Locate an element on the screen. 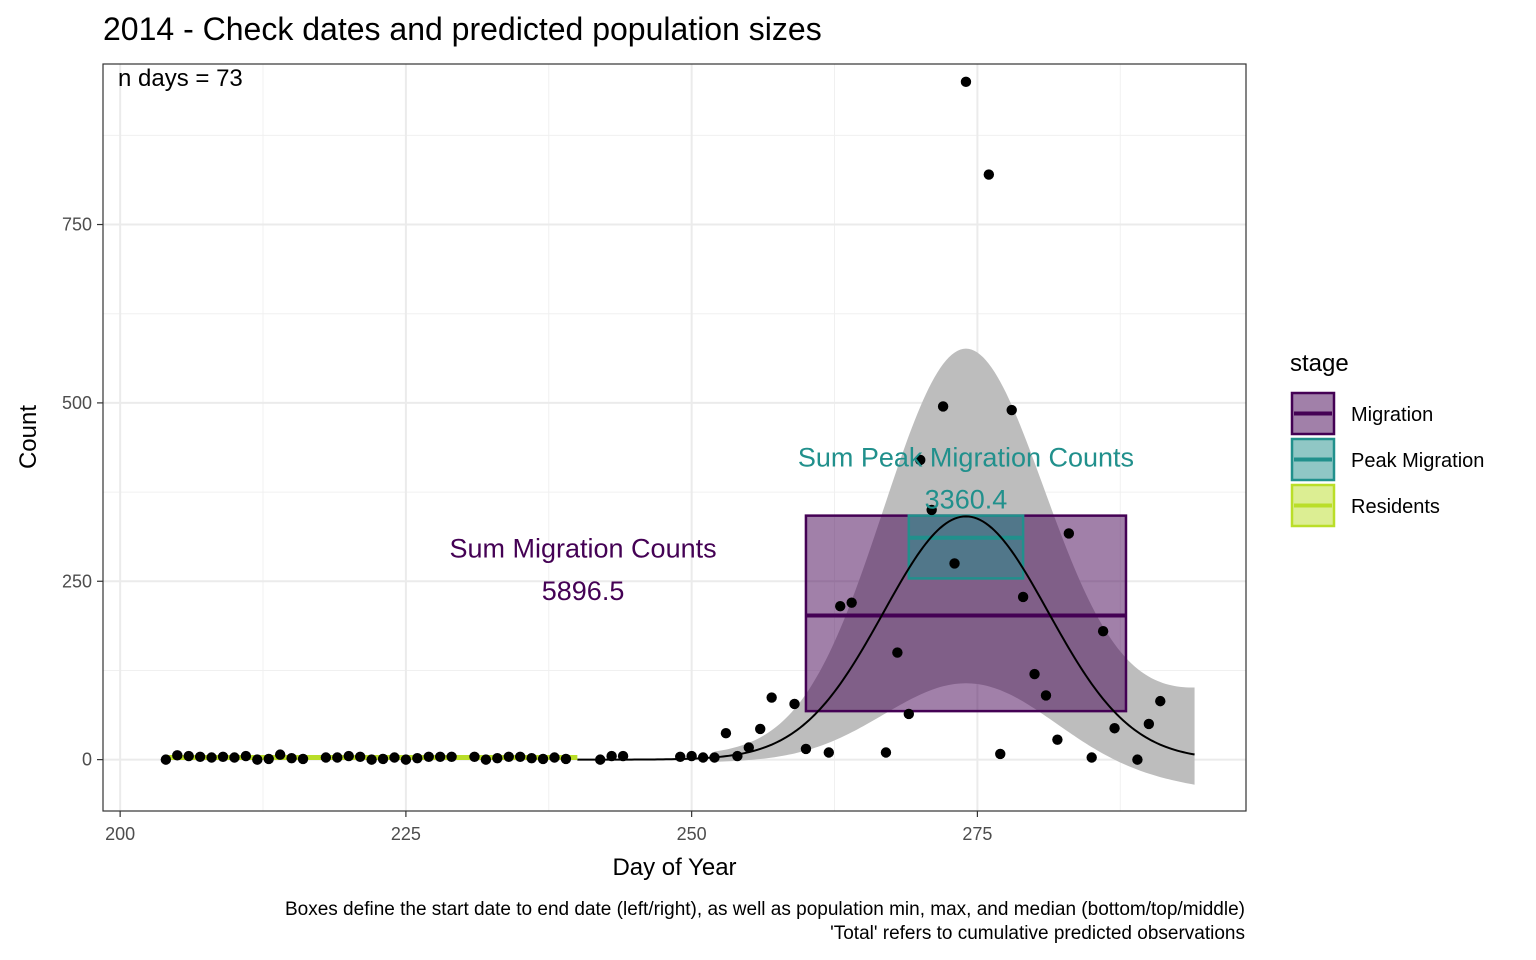 The width and height of the screenshot is (1536, 960). y-tick-label: 250 is located at coordinates (77, 581).